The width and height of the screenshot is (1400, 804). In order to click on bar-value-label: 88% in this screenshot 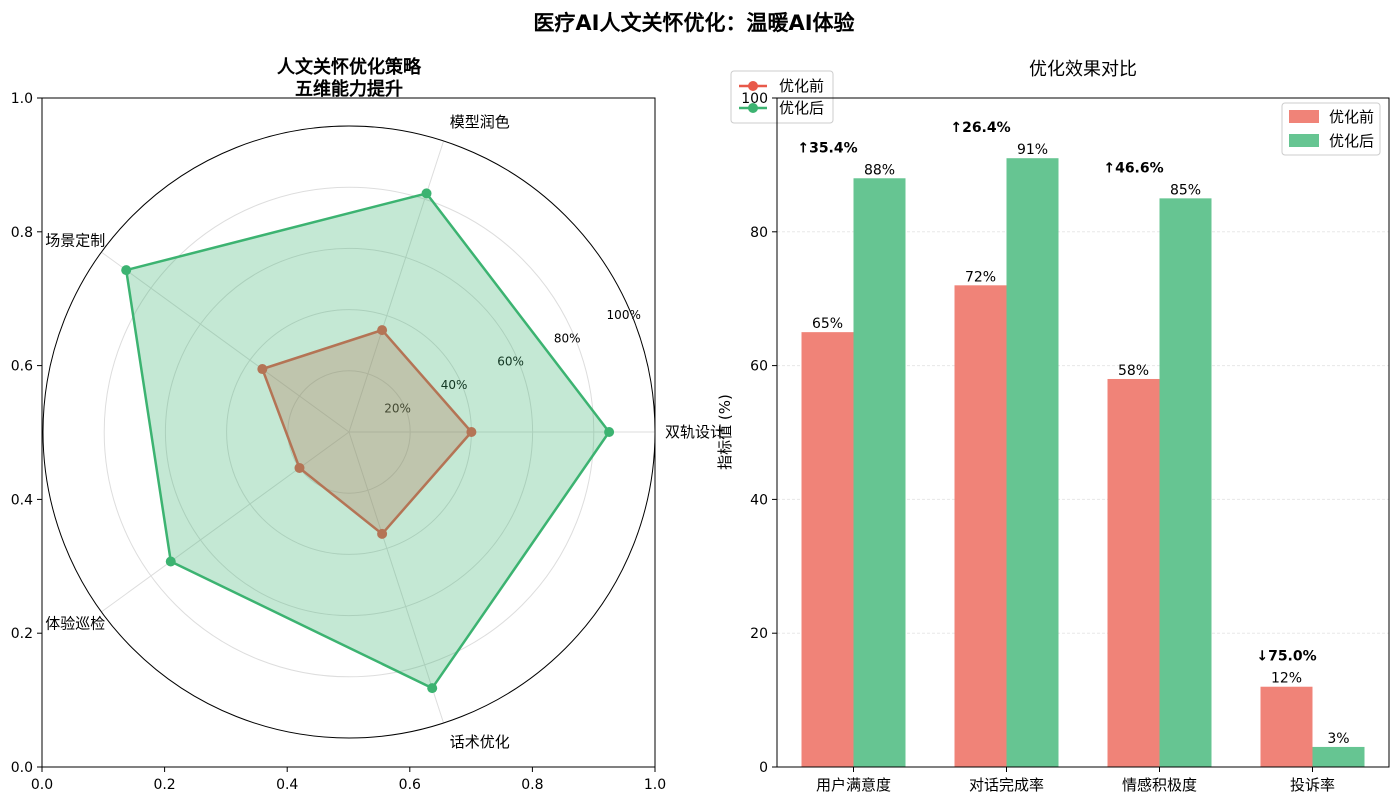, I will do `click(879, 170)`.